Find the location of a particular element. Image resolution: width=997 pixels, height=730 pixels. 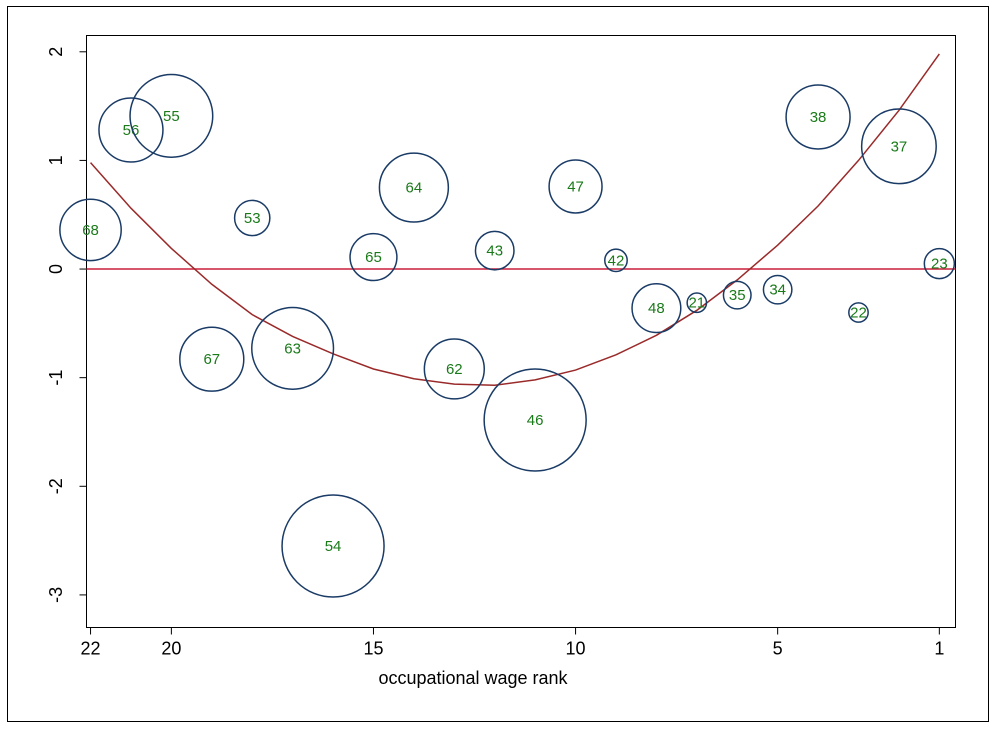

bubble-label-68: 68 is located at coordinates (90, 230).